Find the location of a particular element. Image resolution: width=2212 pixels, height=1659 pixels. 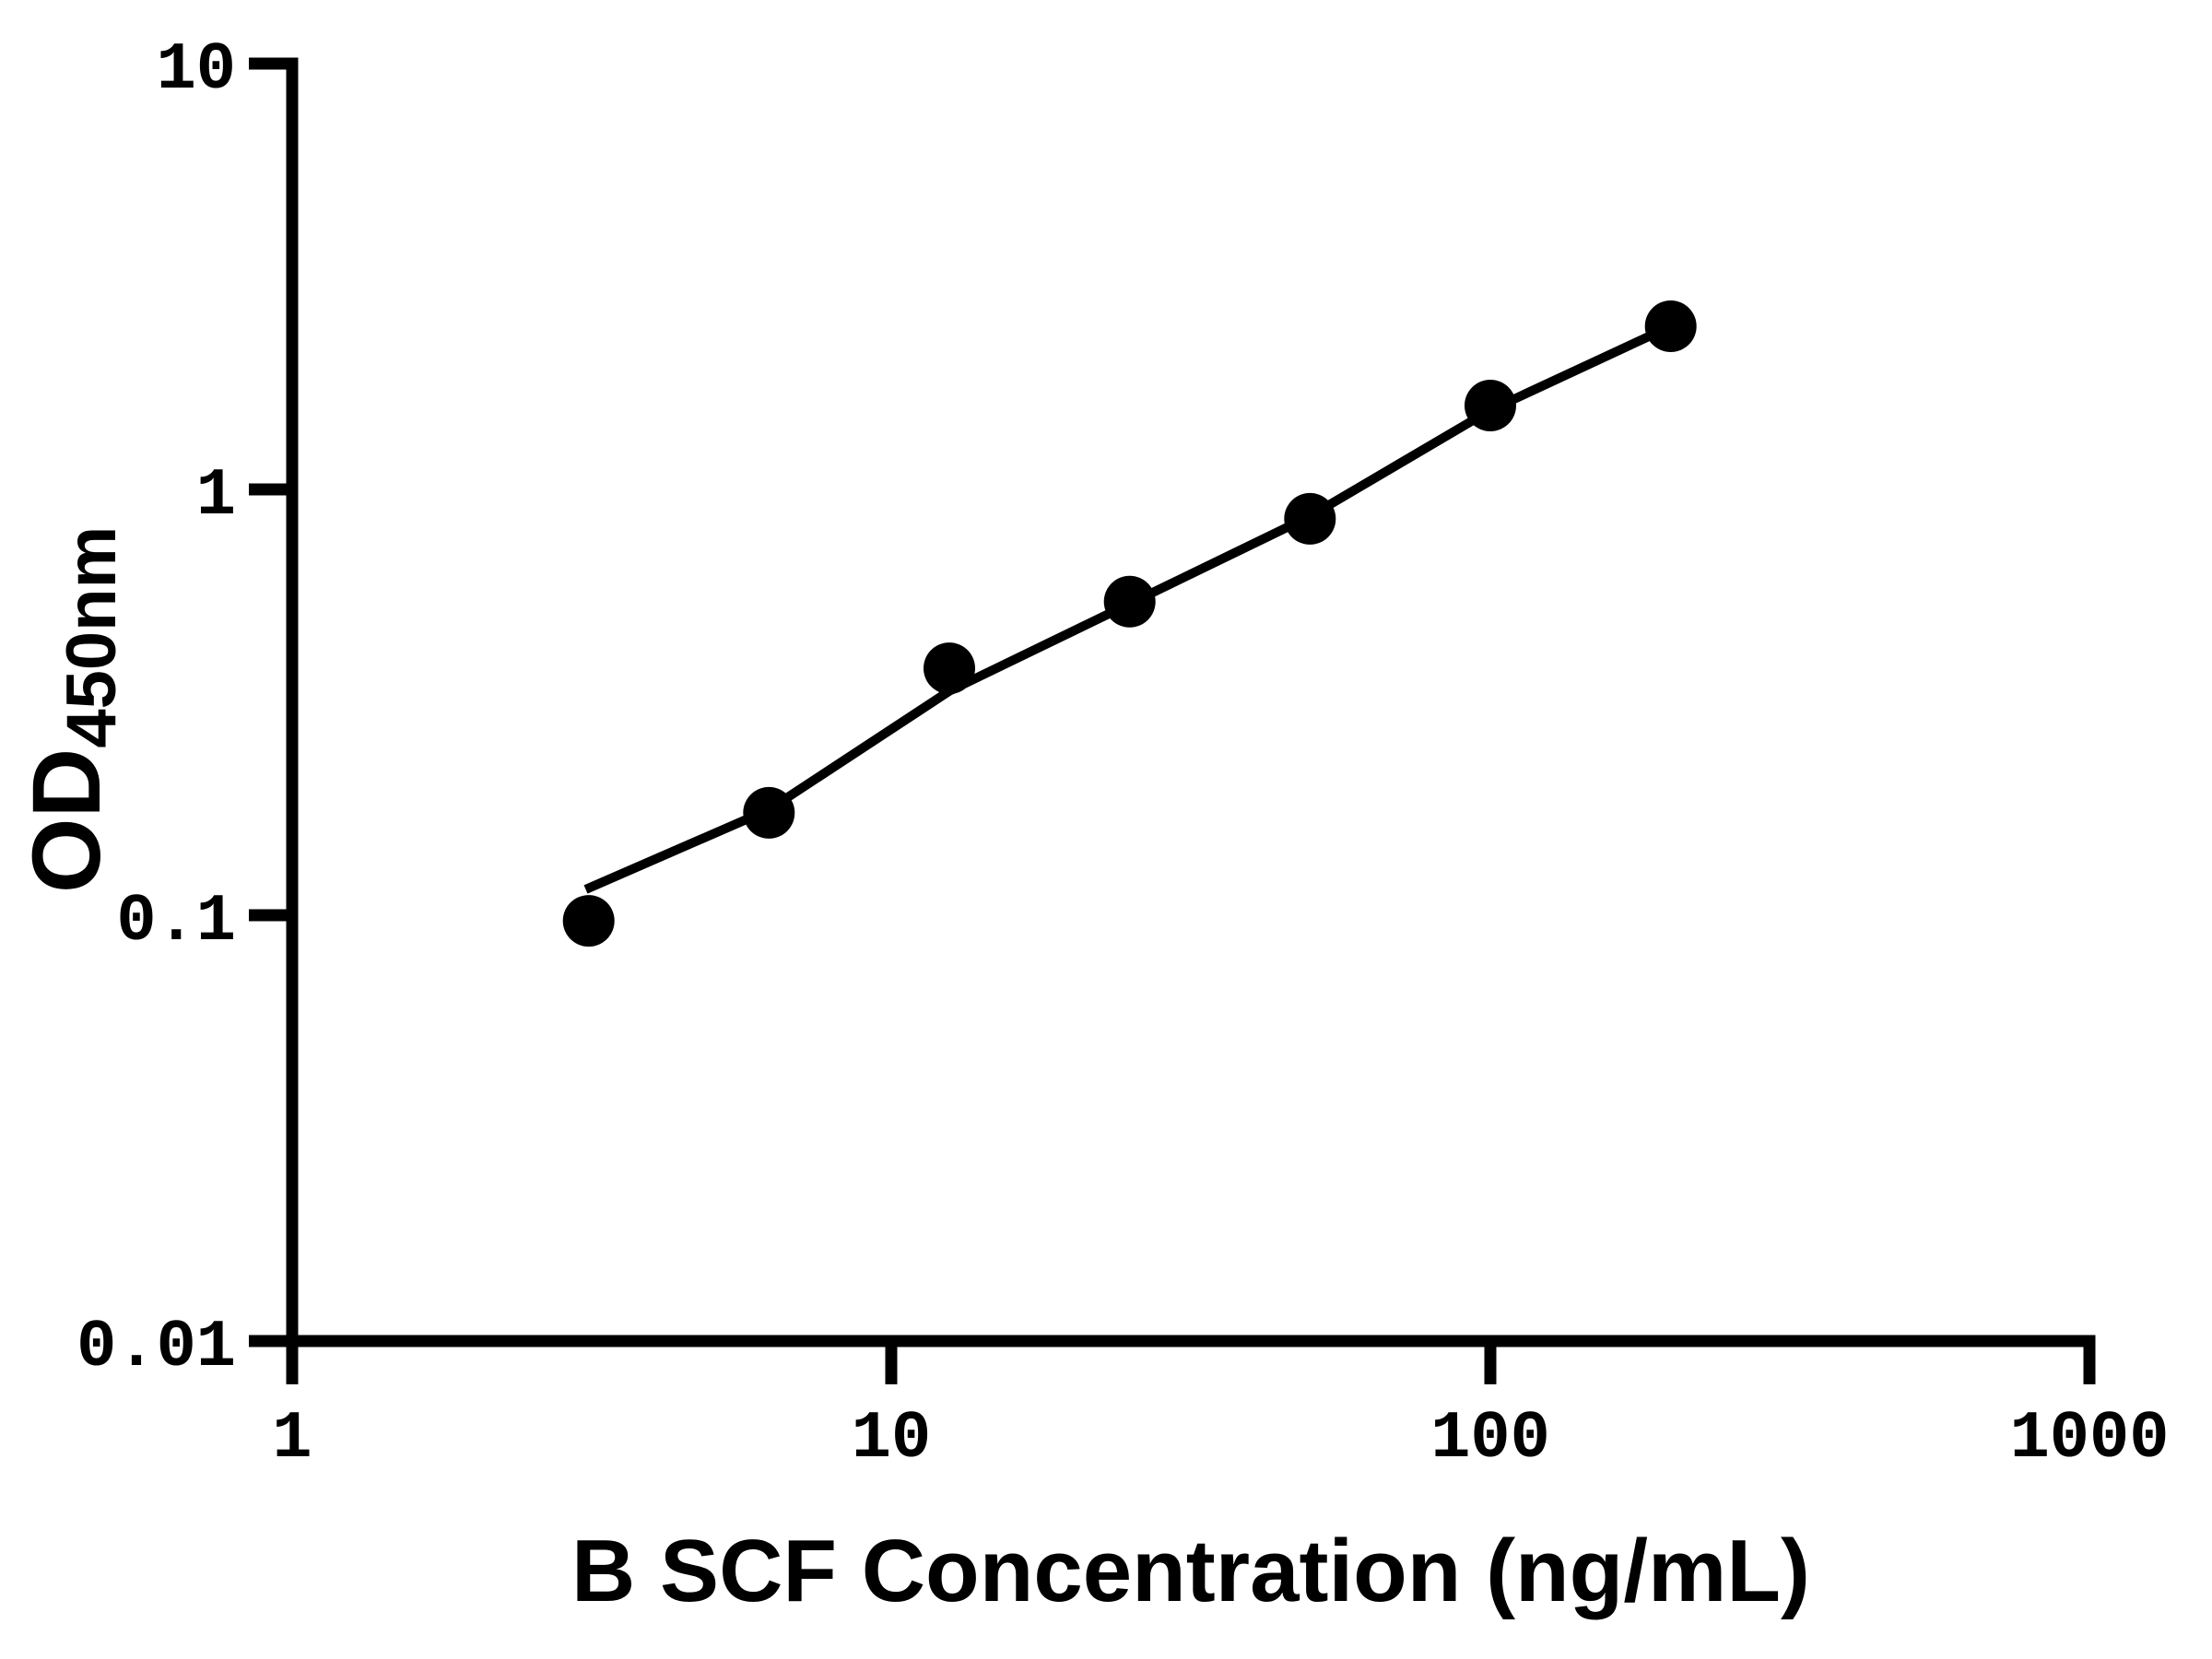

x-tick-label: 1 is located at coordinates (292, 1439).